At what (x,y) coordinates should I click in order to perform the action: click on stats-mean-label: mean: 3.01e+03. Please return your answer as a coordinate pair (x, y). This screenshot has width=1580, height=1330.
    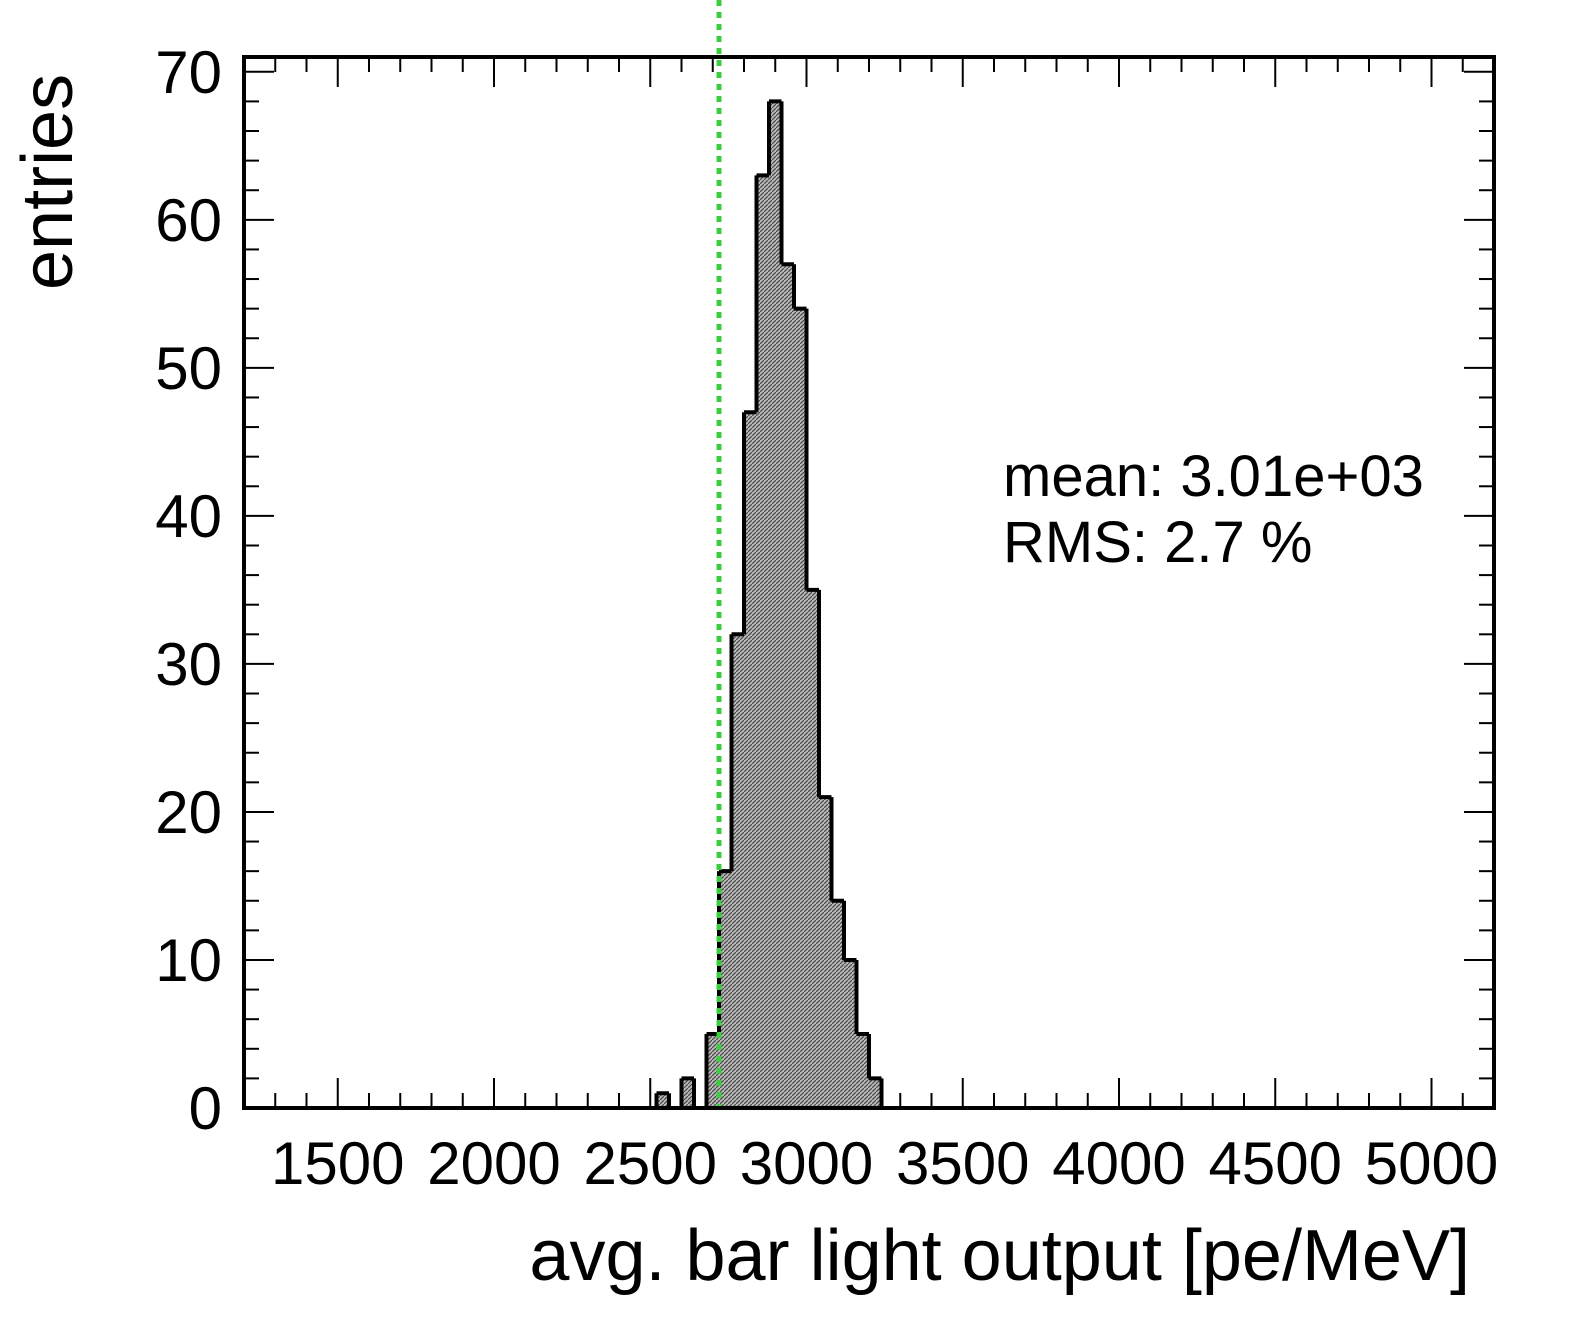
    Looking at the image, I should click on (1213, 476).